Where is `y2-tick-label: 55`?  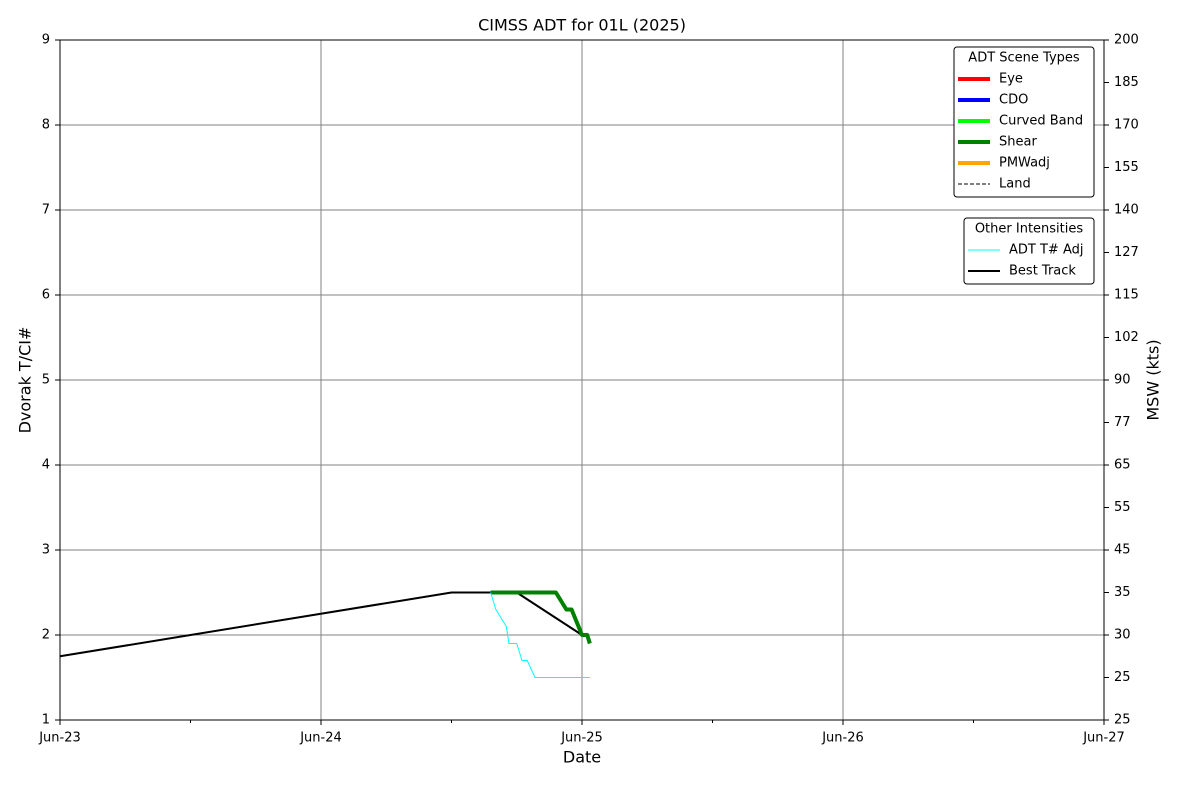
y2-tick-label: 55 is located at coordinates (1122, 507).